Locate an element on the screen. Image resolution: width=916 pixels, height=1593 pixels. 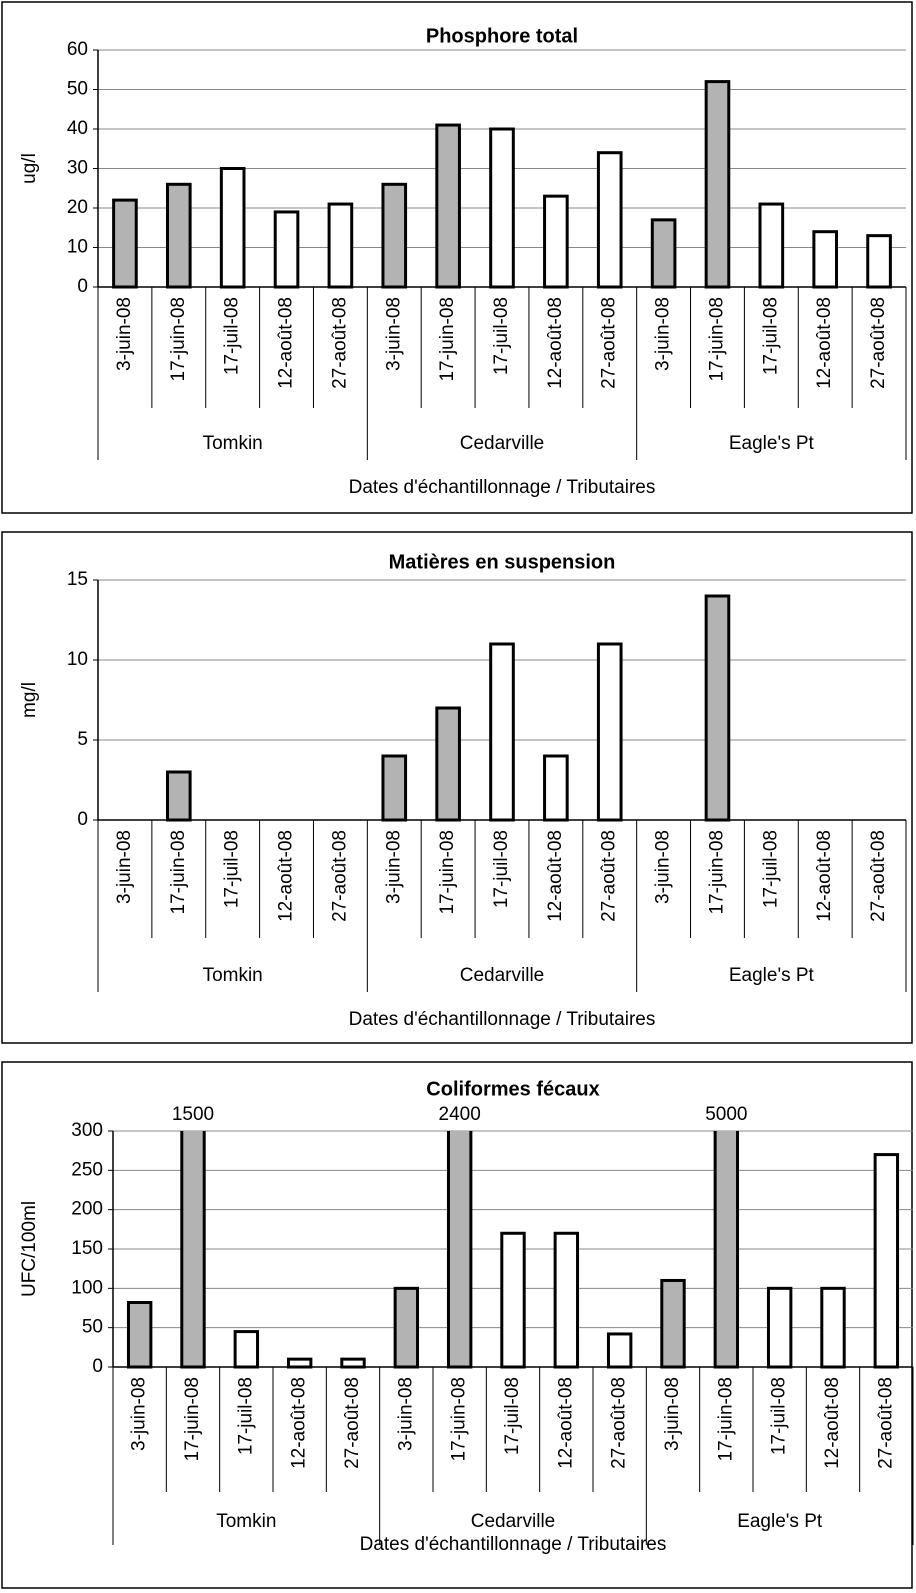
chart-title: Matières en suspension is located at coordinates (502, 562).